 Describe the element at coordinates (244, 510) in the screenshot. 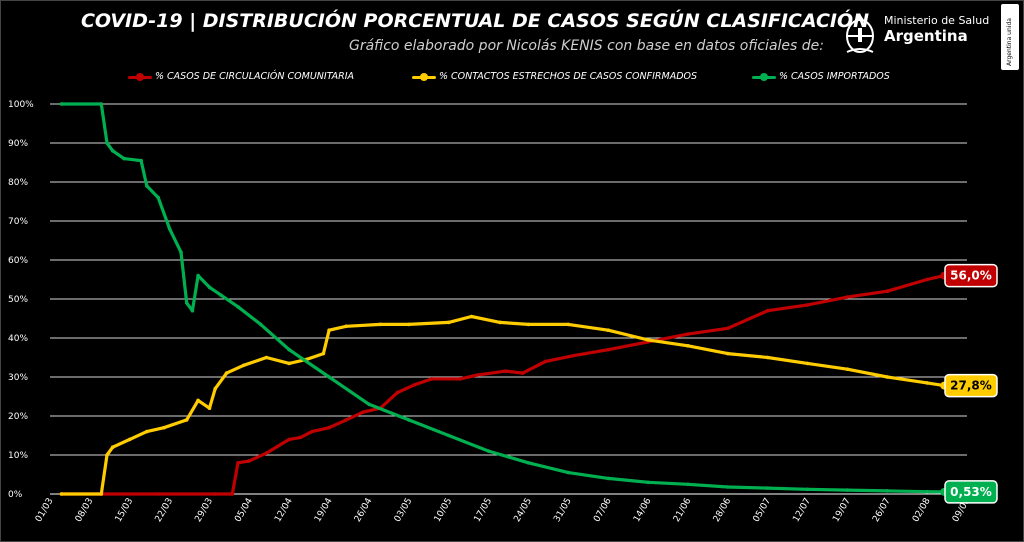

I see `x-tick-label: 05/04` at that location.